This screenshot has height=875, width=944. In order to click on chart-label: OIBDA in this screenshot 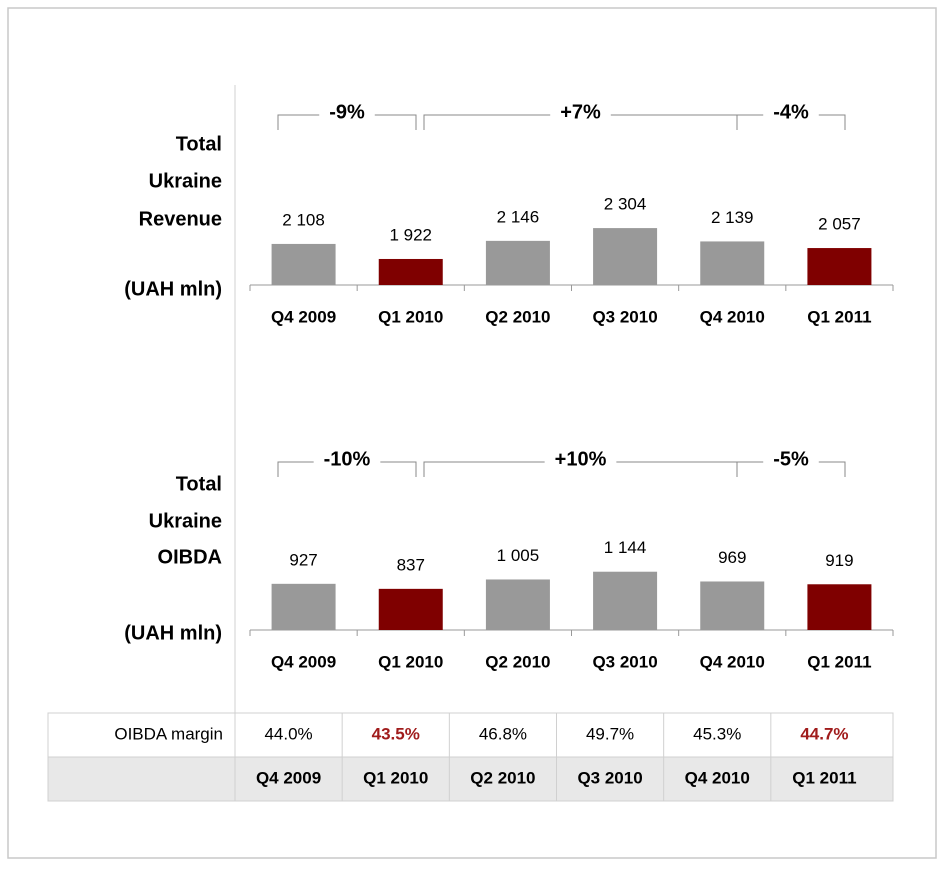, I will do `click(190, 557)`.